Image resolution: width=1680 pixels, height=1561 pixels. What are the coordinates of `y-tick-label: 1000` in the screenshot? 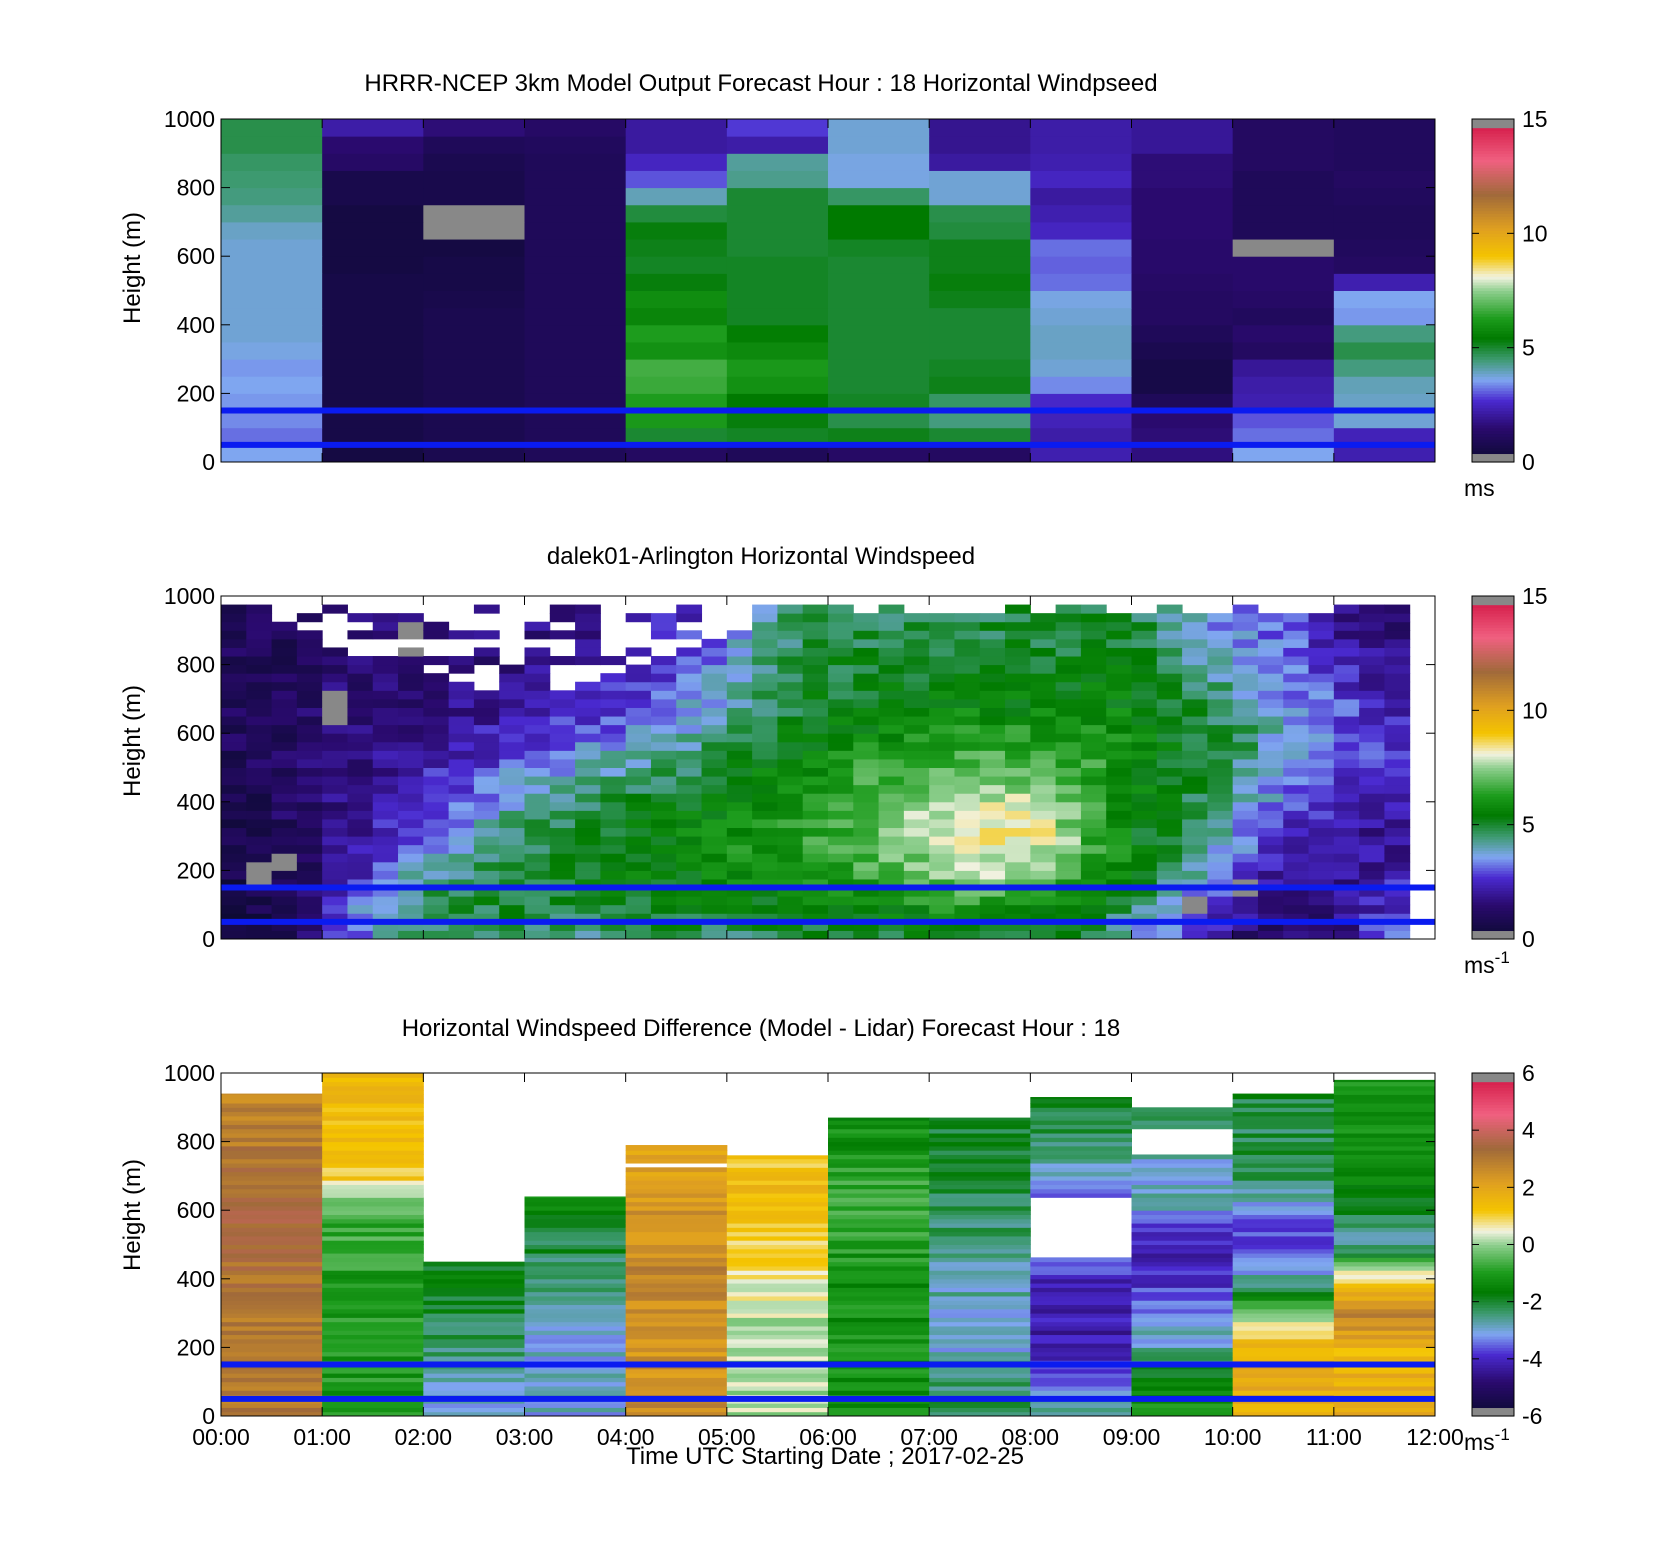 It's located at (189, 596).